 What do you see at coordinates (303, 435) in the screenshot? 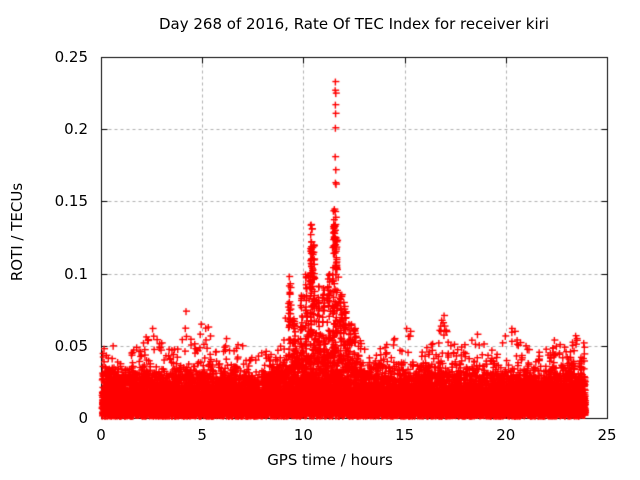
I see `x-tick-label: 10` at bounding box center [303, 435].